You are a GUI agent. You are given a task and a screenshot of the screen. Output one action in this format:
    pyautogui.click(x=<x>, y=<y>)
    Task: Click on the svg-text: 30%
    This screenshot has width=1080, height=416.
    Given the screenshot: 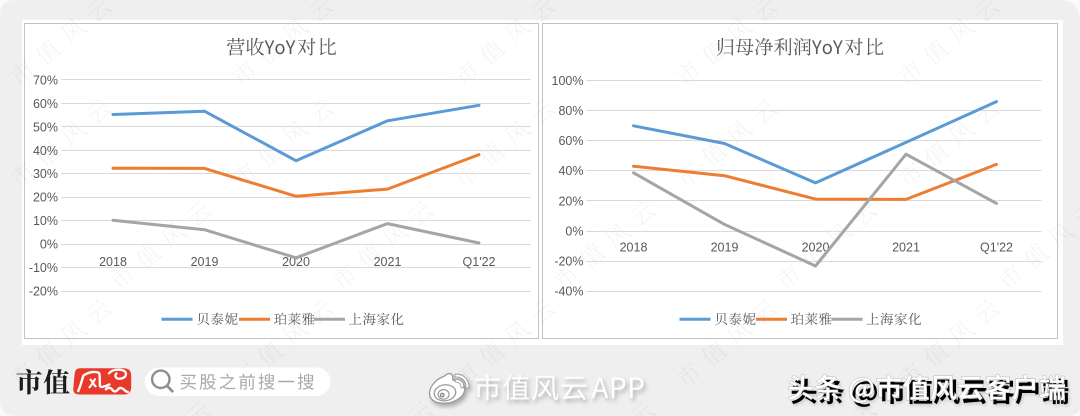 What is the action you would take?
    pyautogui.click(x=45, y=174)
    